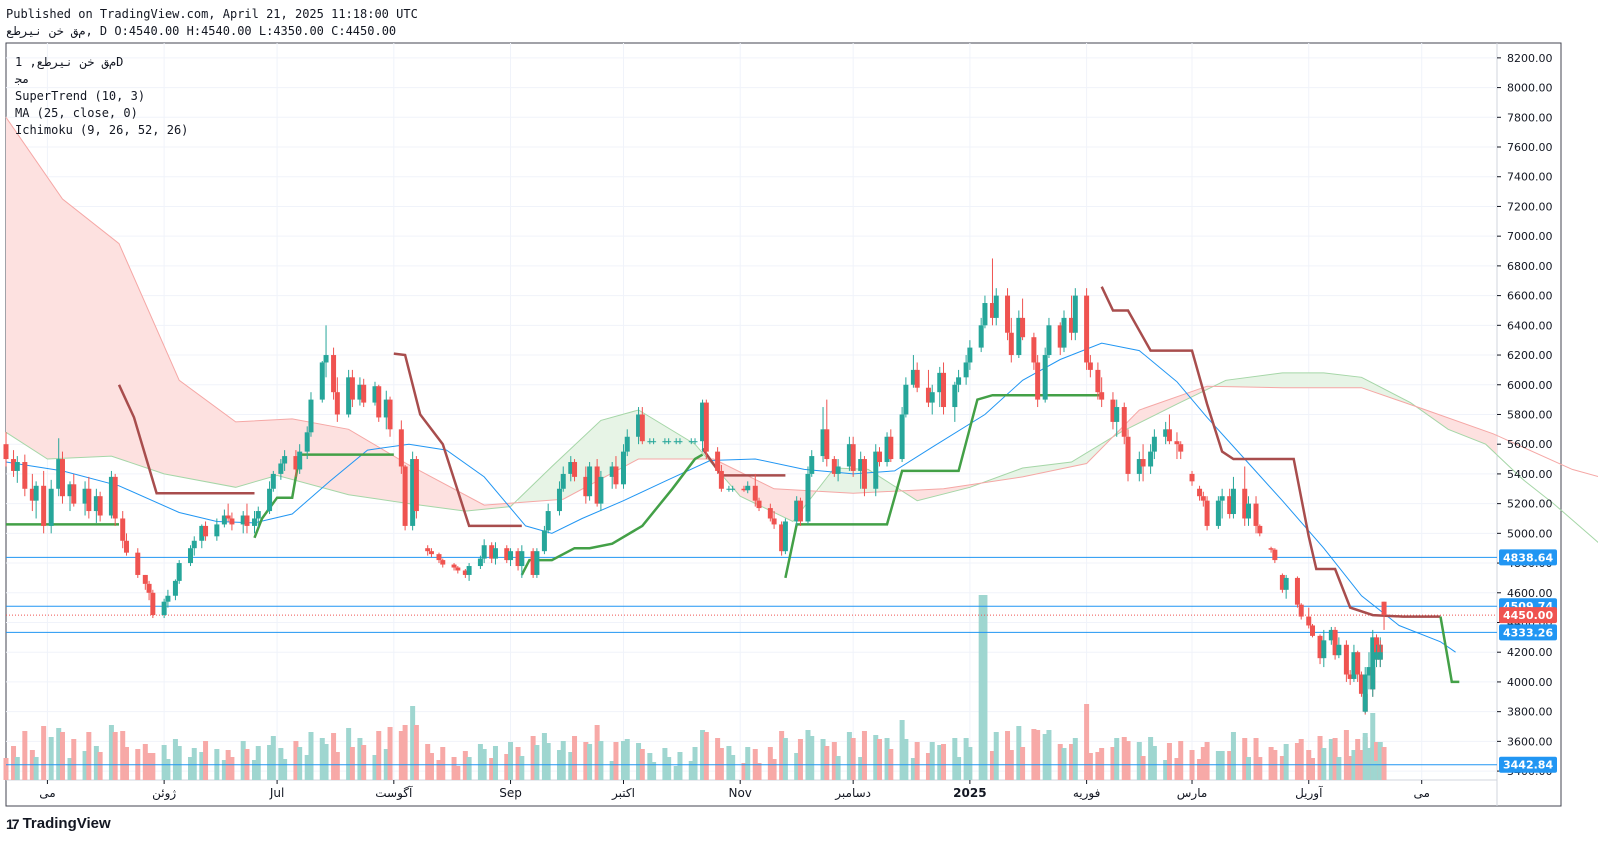 The image size is (1598, 858). Describe the element at coordinates (80, 96) in the screenshot. I see `legend-supertrend: SuperTrend (10, 3)` at that location.